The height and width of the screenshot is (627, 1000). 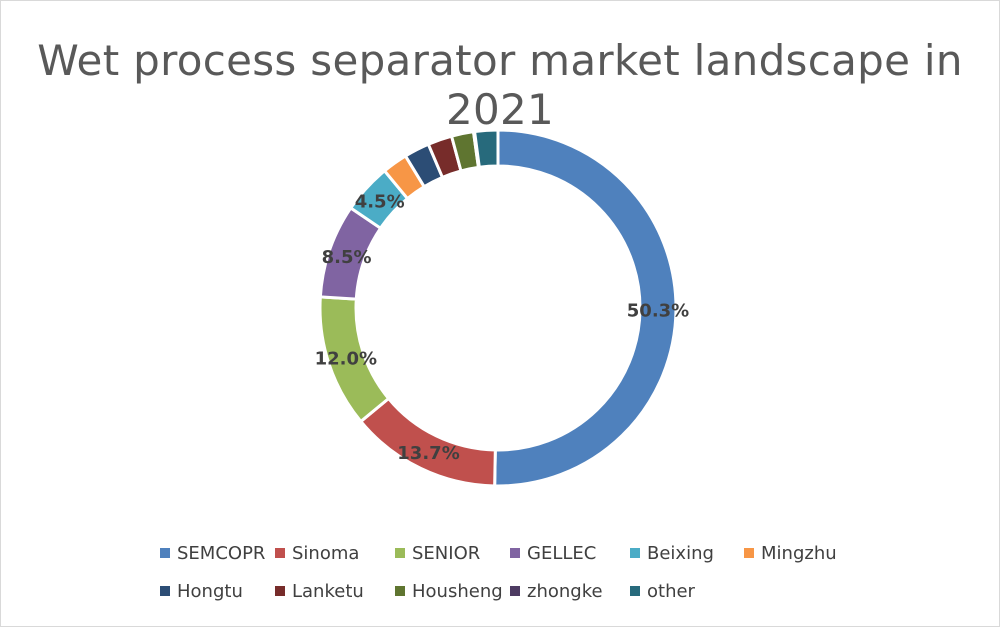 I want to click on legend-item-lanketu: Lanketu, so click(x=335, y=591).